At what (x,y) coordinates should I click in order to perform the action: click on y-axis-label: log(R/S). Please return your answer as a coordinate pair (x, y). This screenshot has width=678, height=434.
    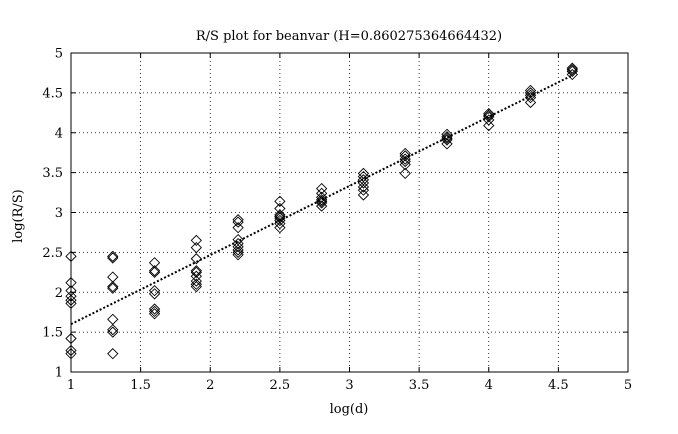
    Looking at the image, I should click on (18, 216).